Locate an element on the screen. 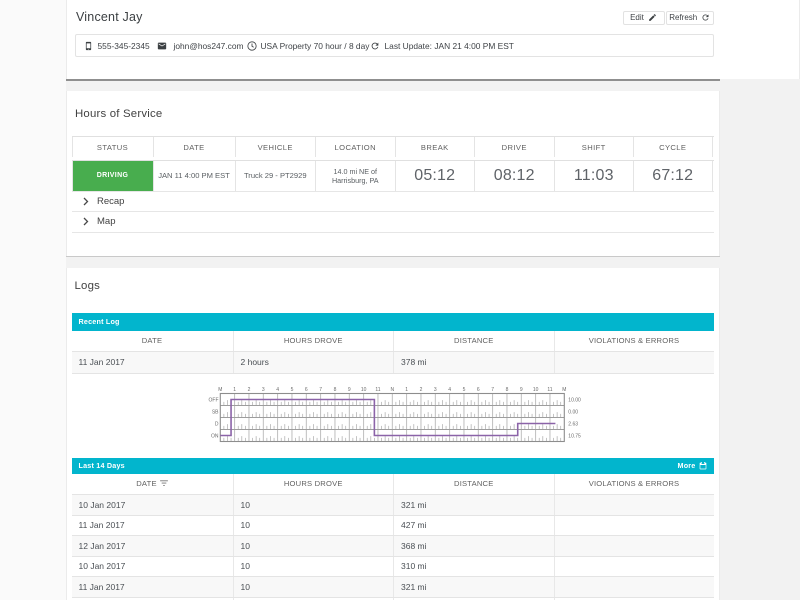  svg-text: 10.75 is located at coordinates (574, 436).